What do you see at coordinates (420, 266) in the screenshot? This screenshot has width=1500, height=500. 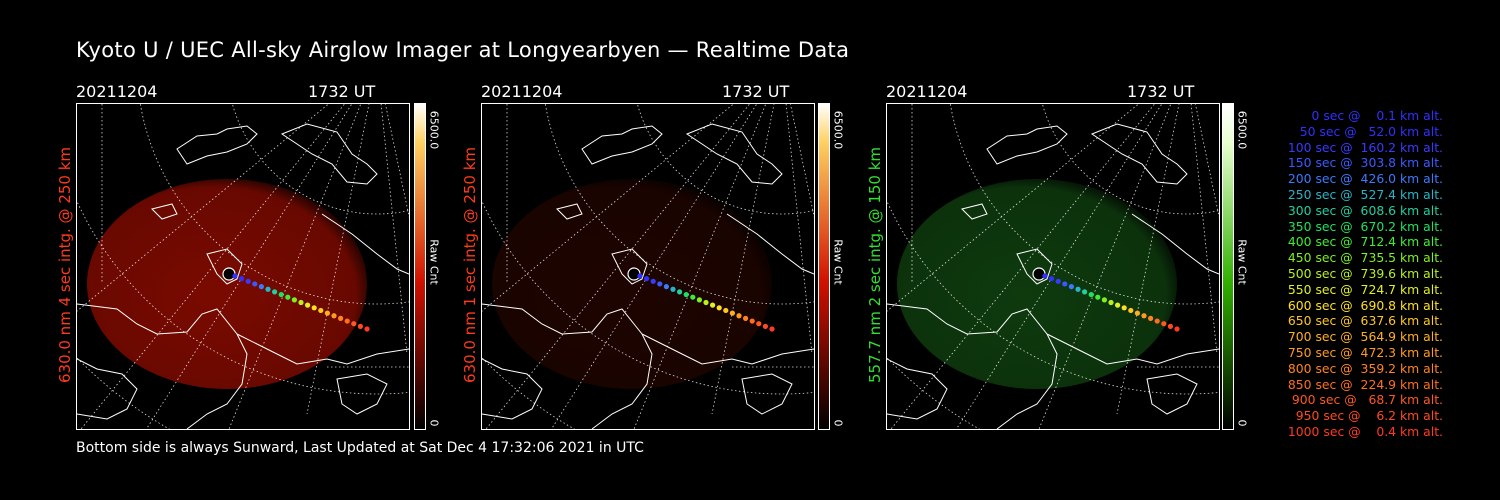 I see `panel-1-colorbar` at bounding box center [420, 266].